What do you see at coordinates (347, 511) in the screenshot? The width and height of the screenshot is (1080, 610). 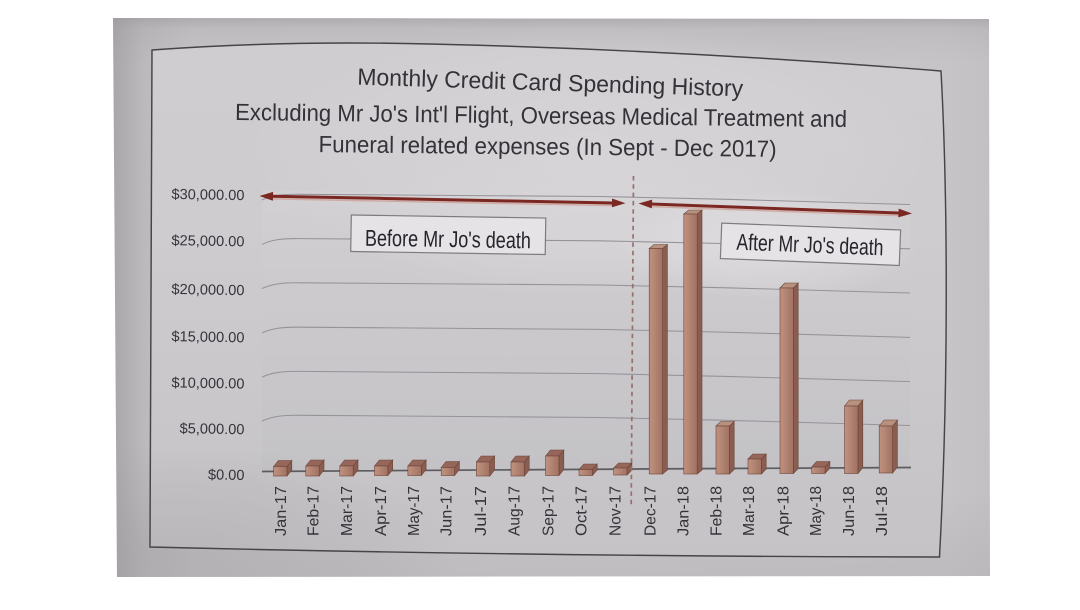 I see `svg-text: Mar-17` at bounding box center [347, 511].